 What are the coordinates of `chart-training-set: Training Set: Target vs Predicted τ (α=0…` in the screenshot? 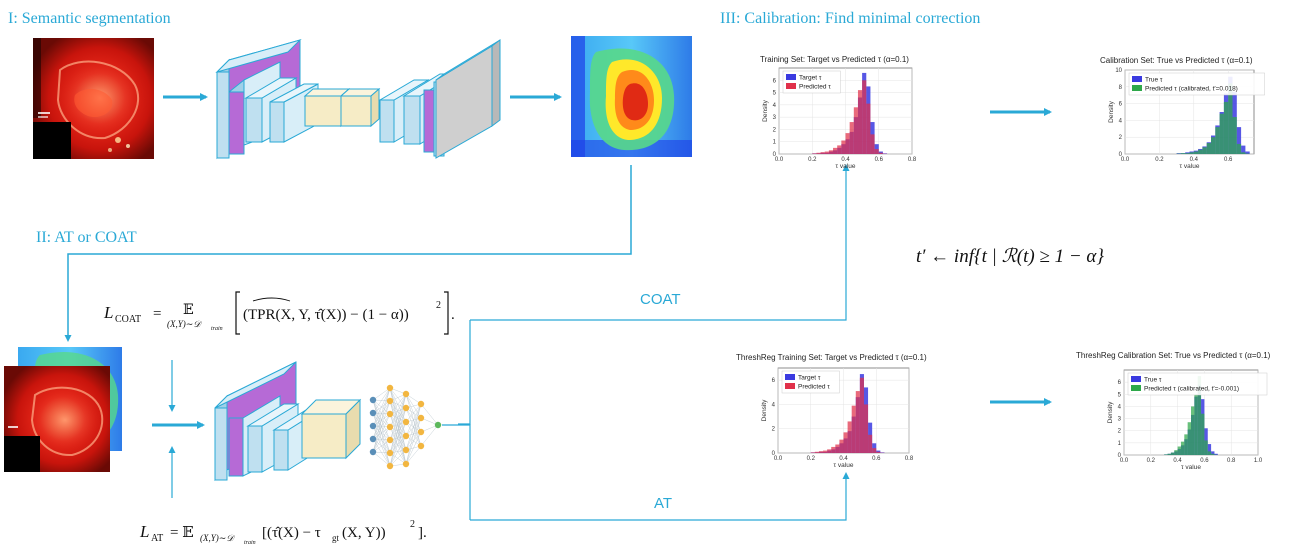 It's located at (838, 112).